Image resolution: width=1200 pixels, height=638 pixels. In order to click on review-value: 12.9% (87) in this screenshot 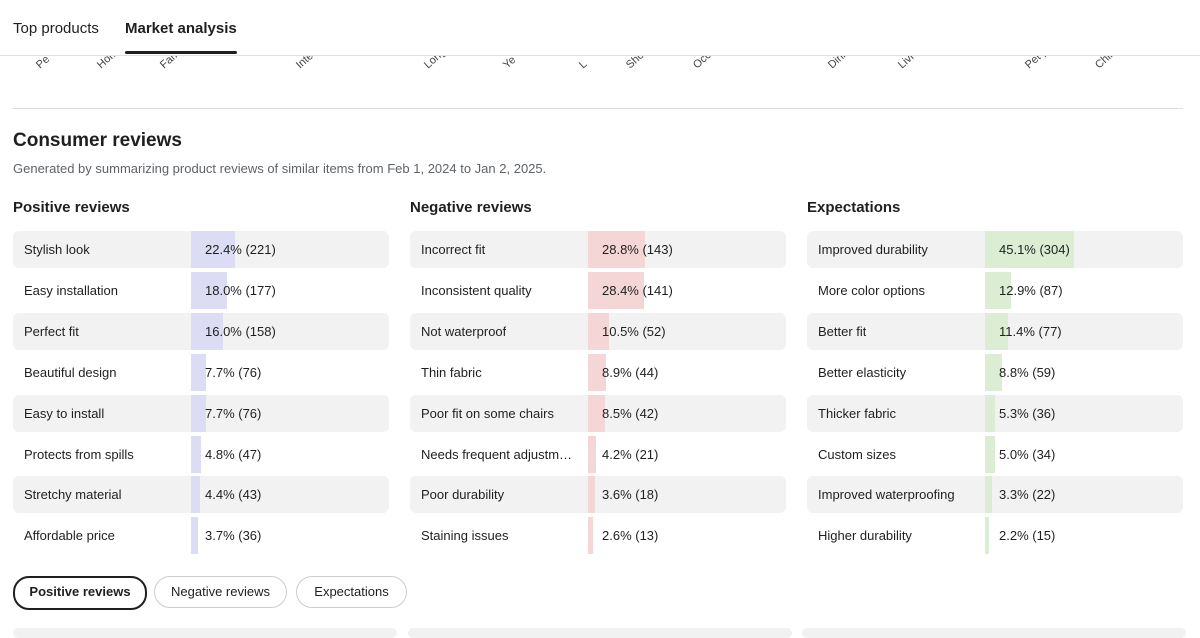, I will do `click(1031, 290)`.